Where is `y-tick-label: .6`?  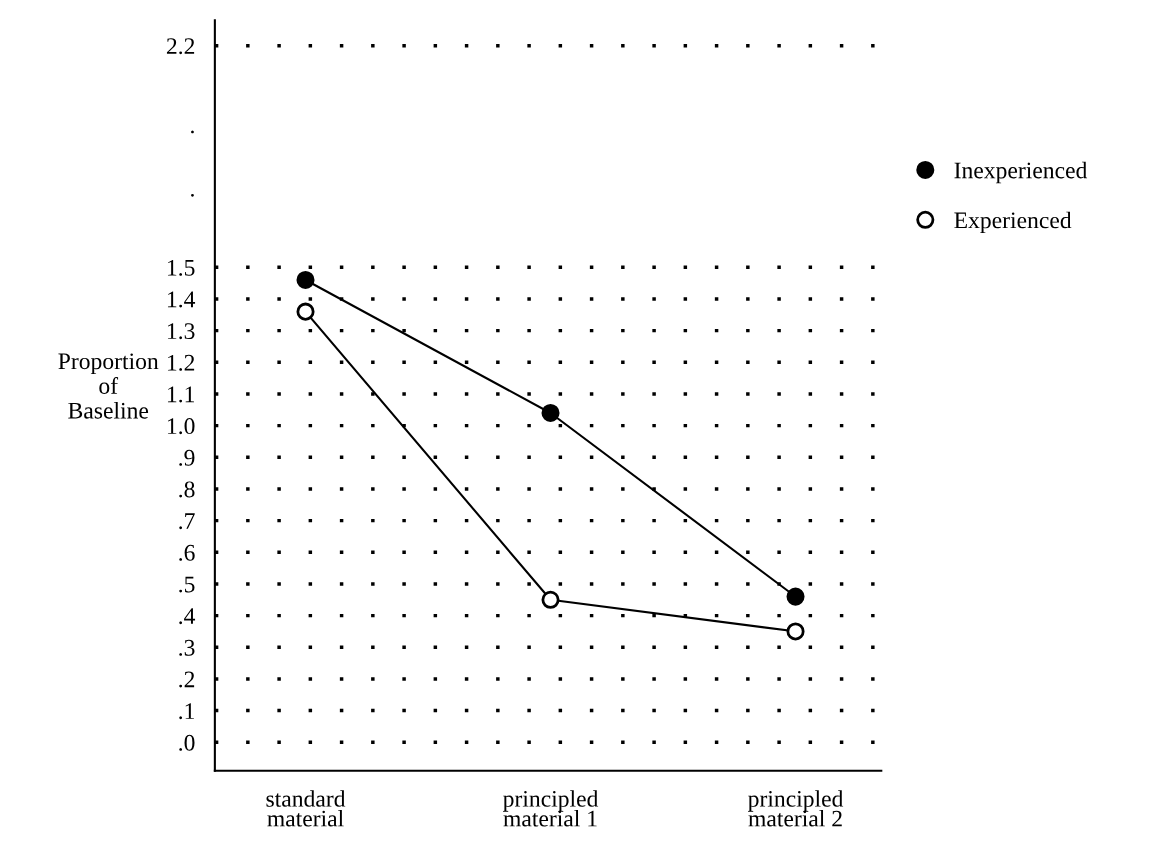 y-tick-label: .6 is located at coordinates (187, 552).